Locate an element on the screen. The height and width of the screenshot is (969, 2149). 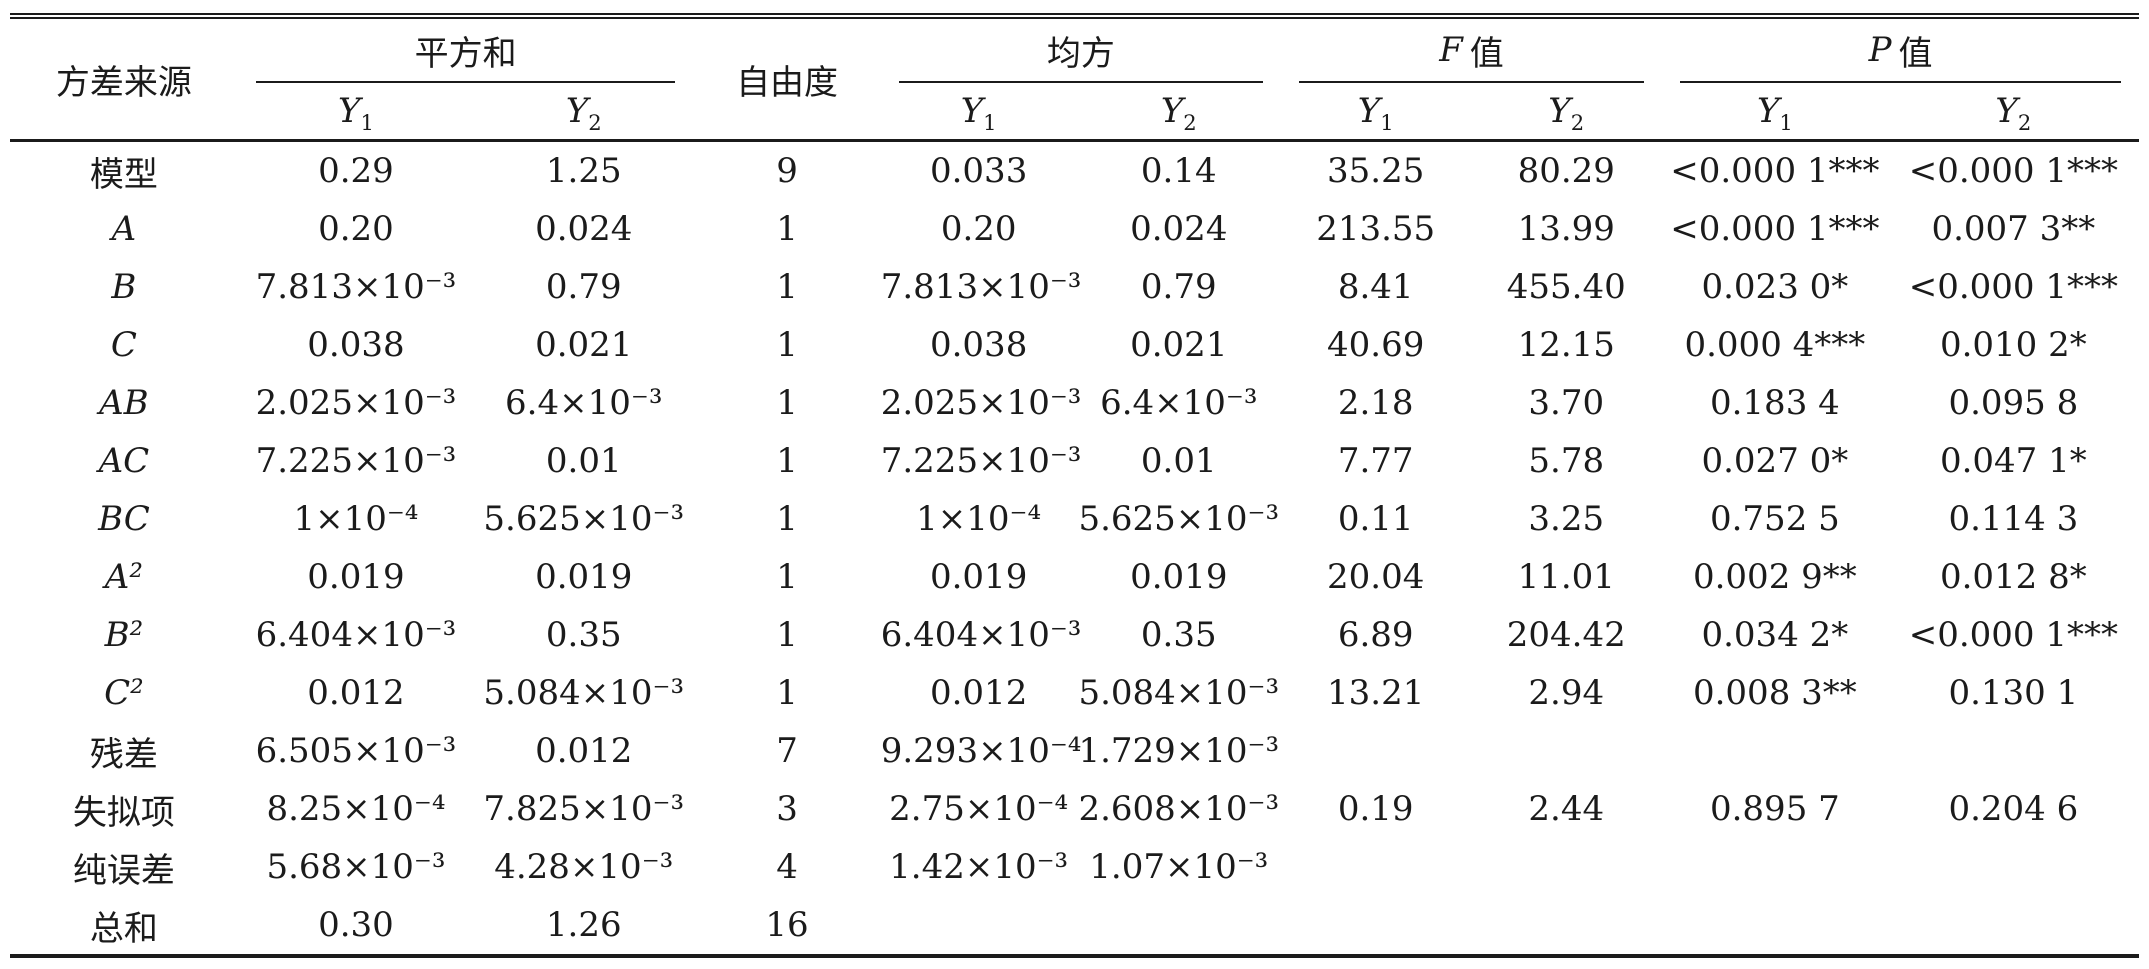
subcolumn-header-ms-y2: Y2 is located at coordinates (1178, 113).